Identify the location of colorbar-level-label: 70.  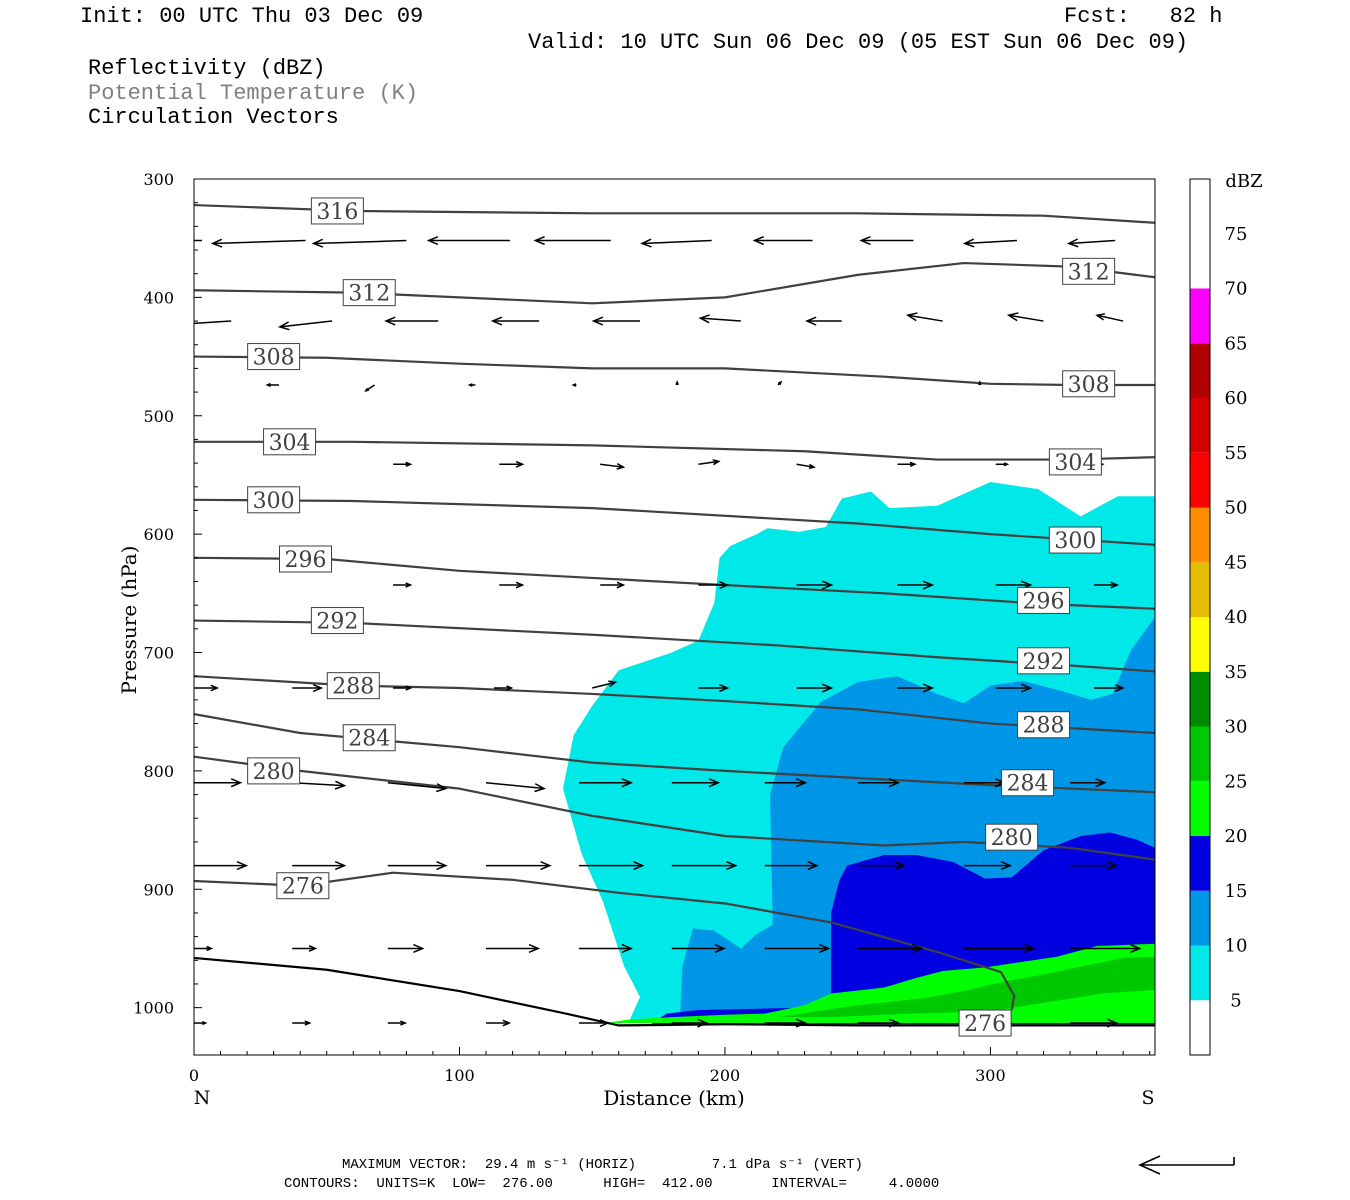
(1236, 289).